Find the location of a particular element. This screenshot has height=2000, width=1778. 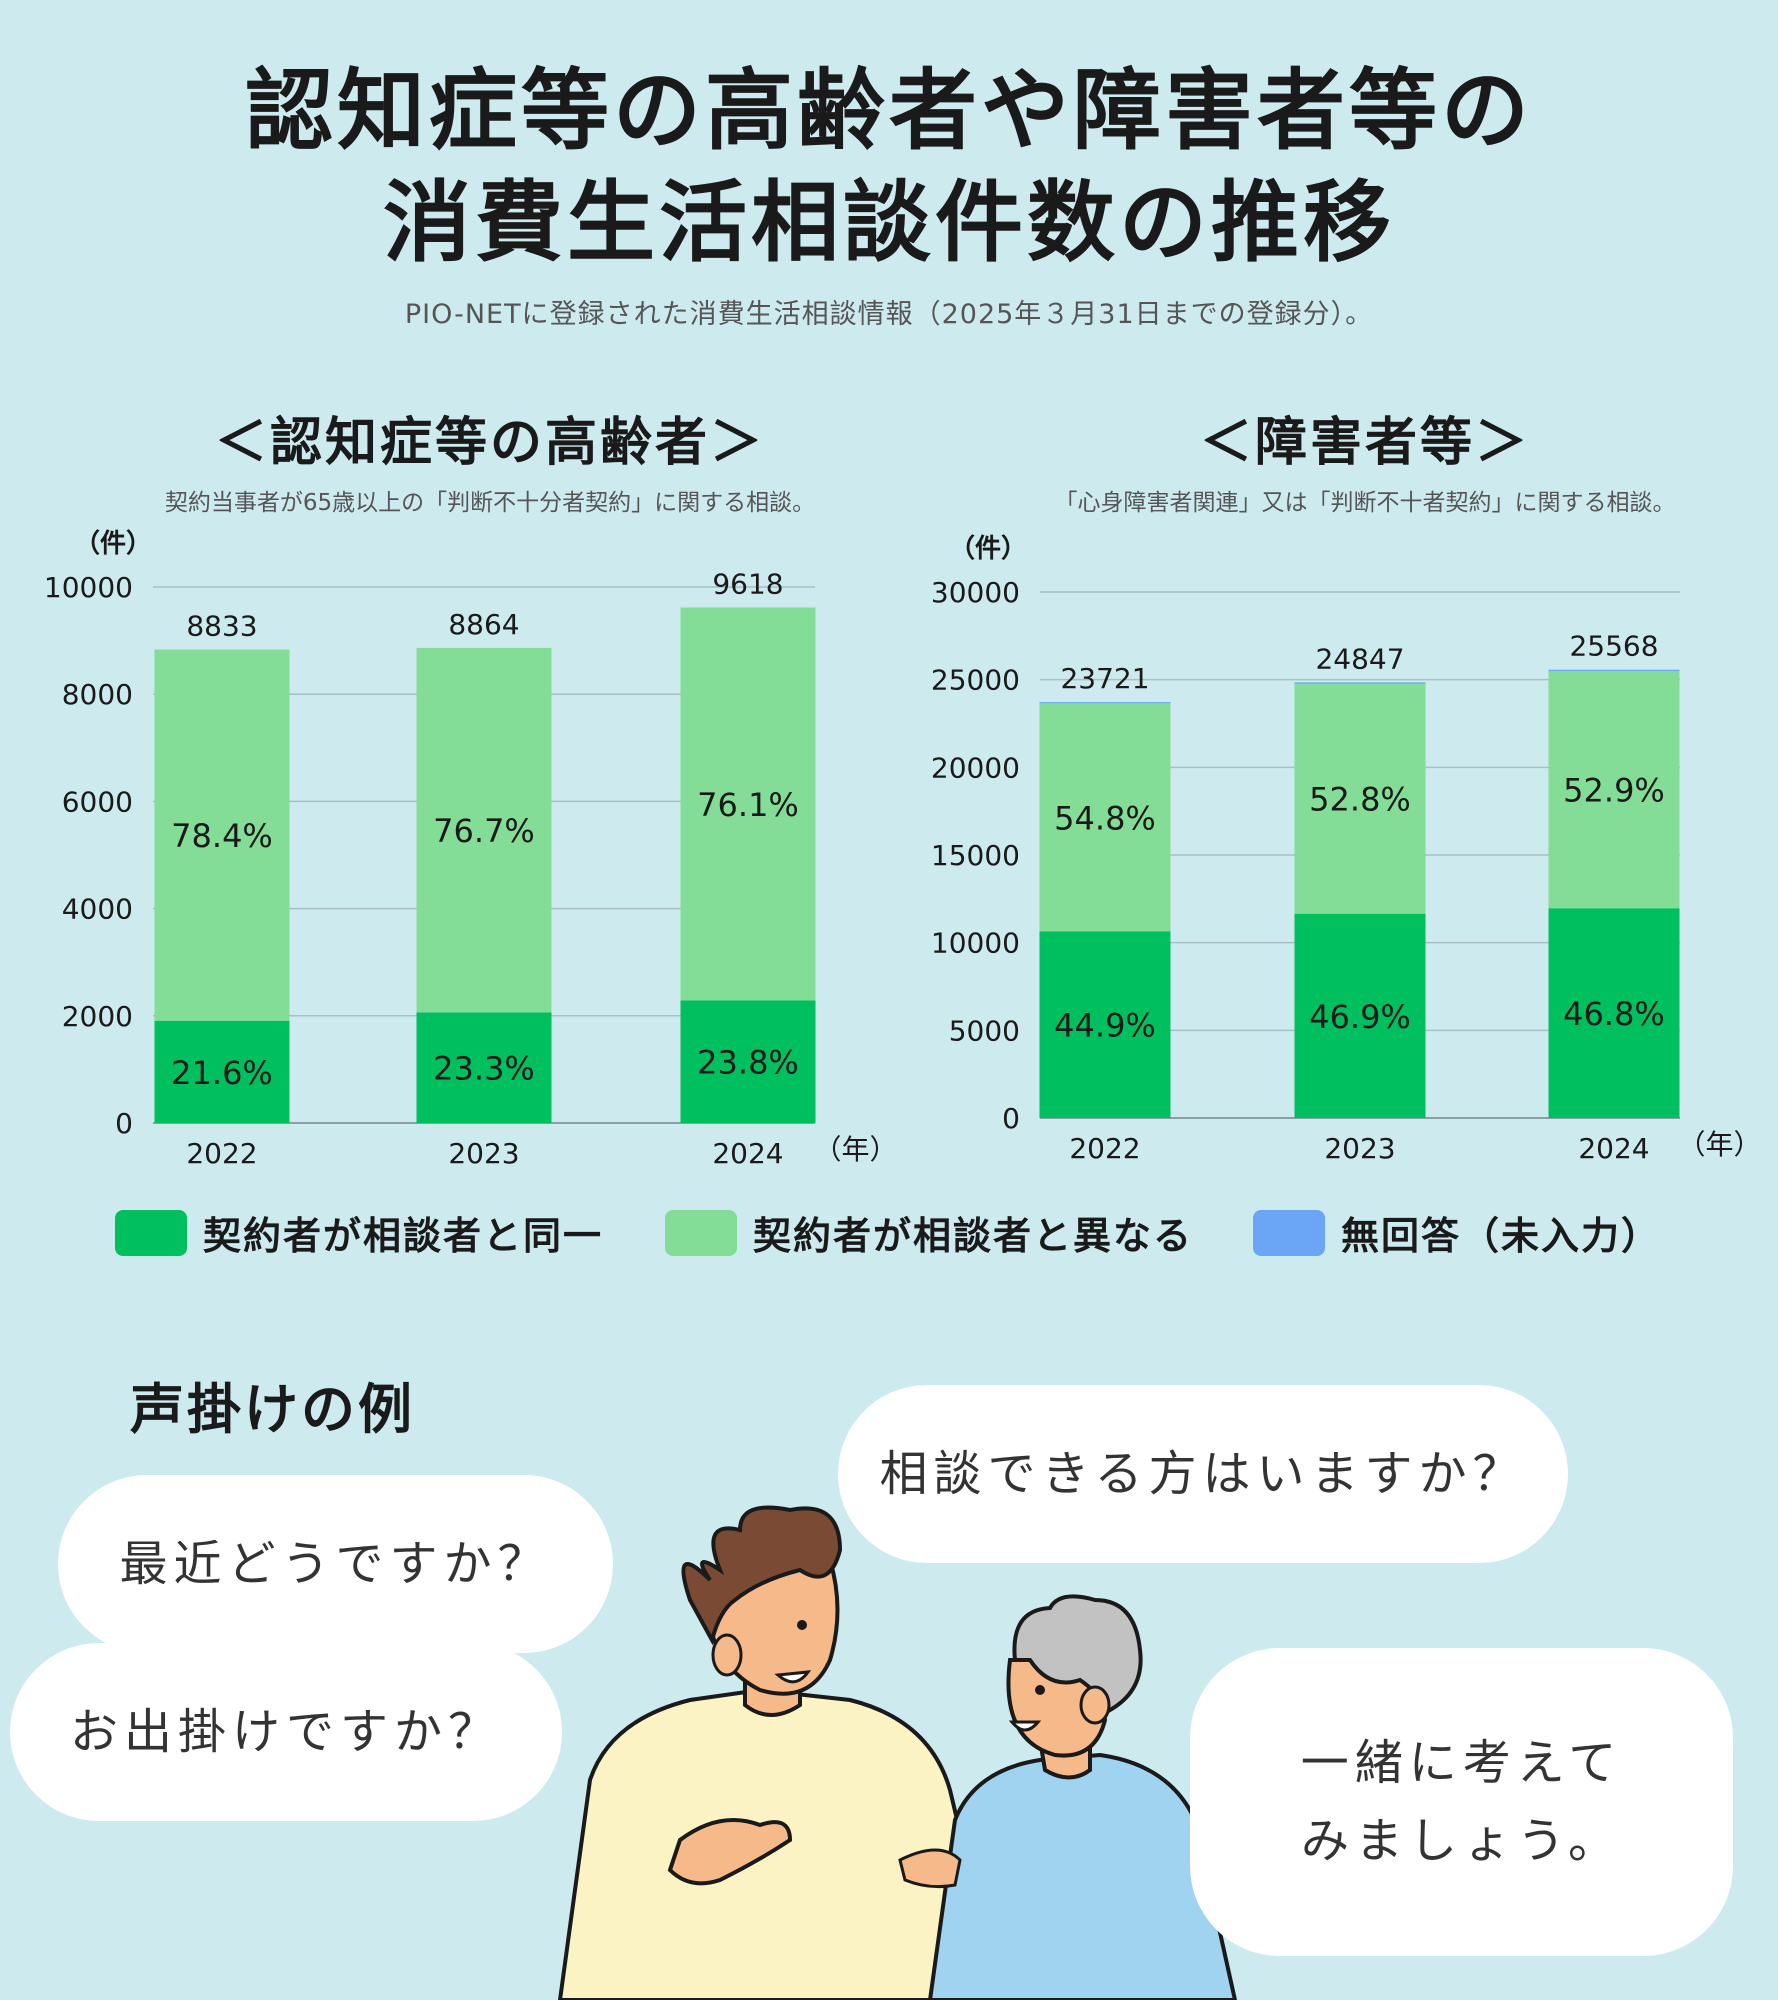

data-label-total: 8833 is located at coordinates (221, 626).